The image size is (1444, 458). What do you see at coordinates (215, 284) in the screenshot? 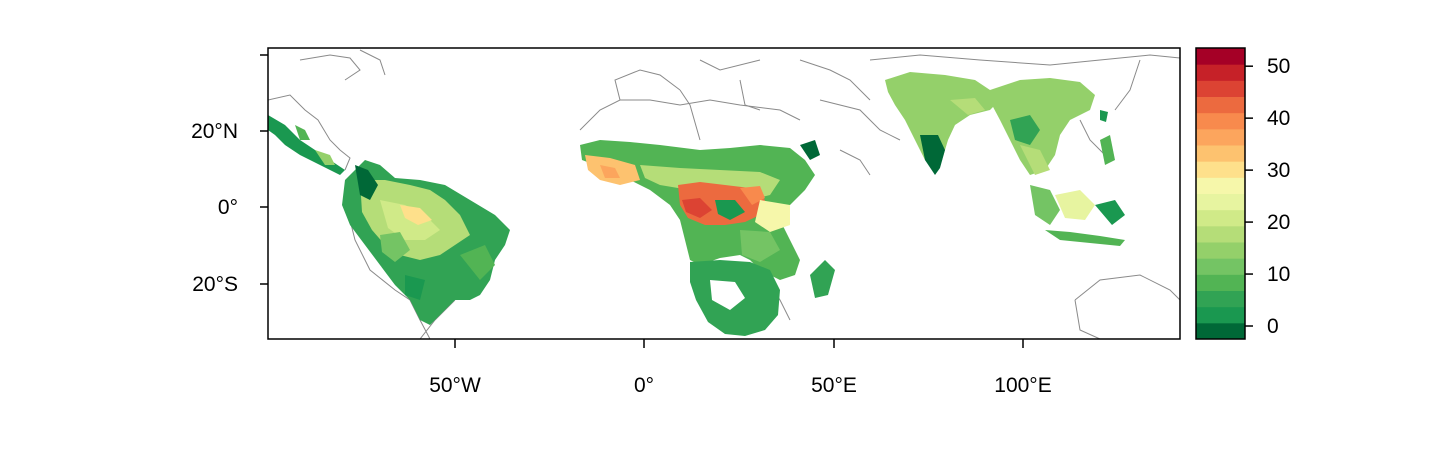
I see `y-tick-label: 20°S` at bounding box center [215, 284].